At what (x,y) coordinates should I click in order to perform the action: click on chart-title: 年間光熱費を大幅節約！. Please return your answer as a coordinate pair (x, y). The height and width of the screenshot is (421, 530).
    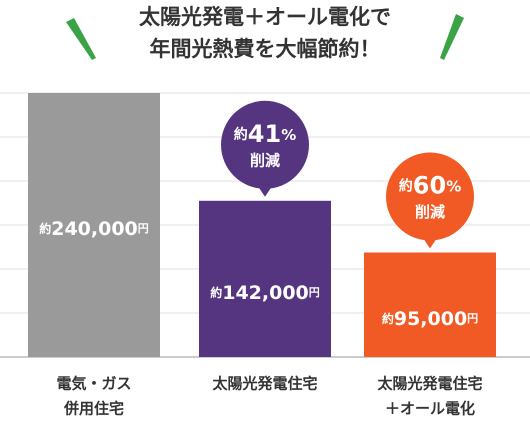
    Looking at the image, I should click on (265, 49).